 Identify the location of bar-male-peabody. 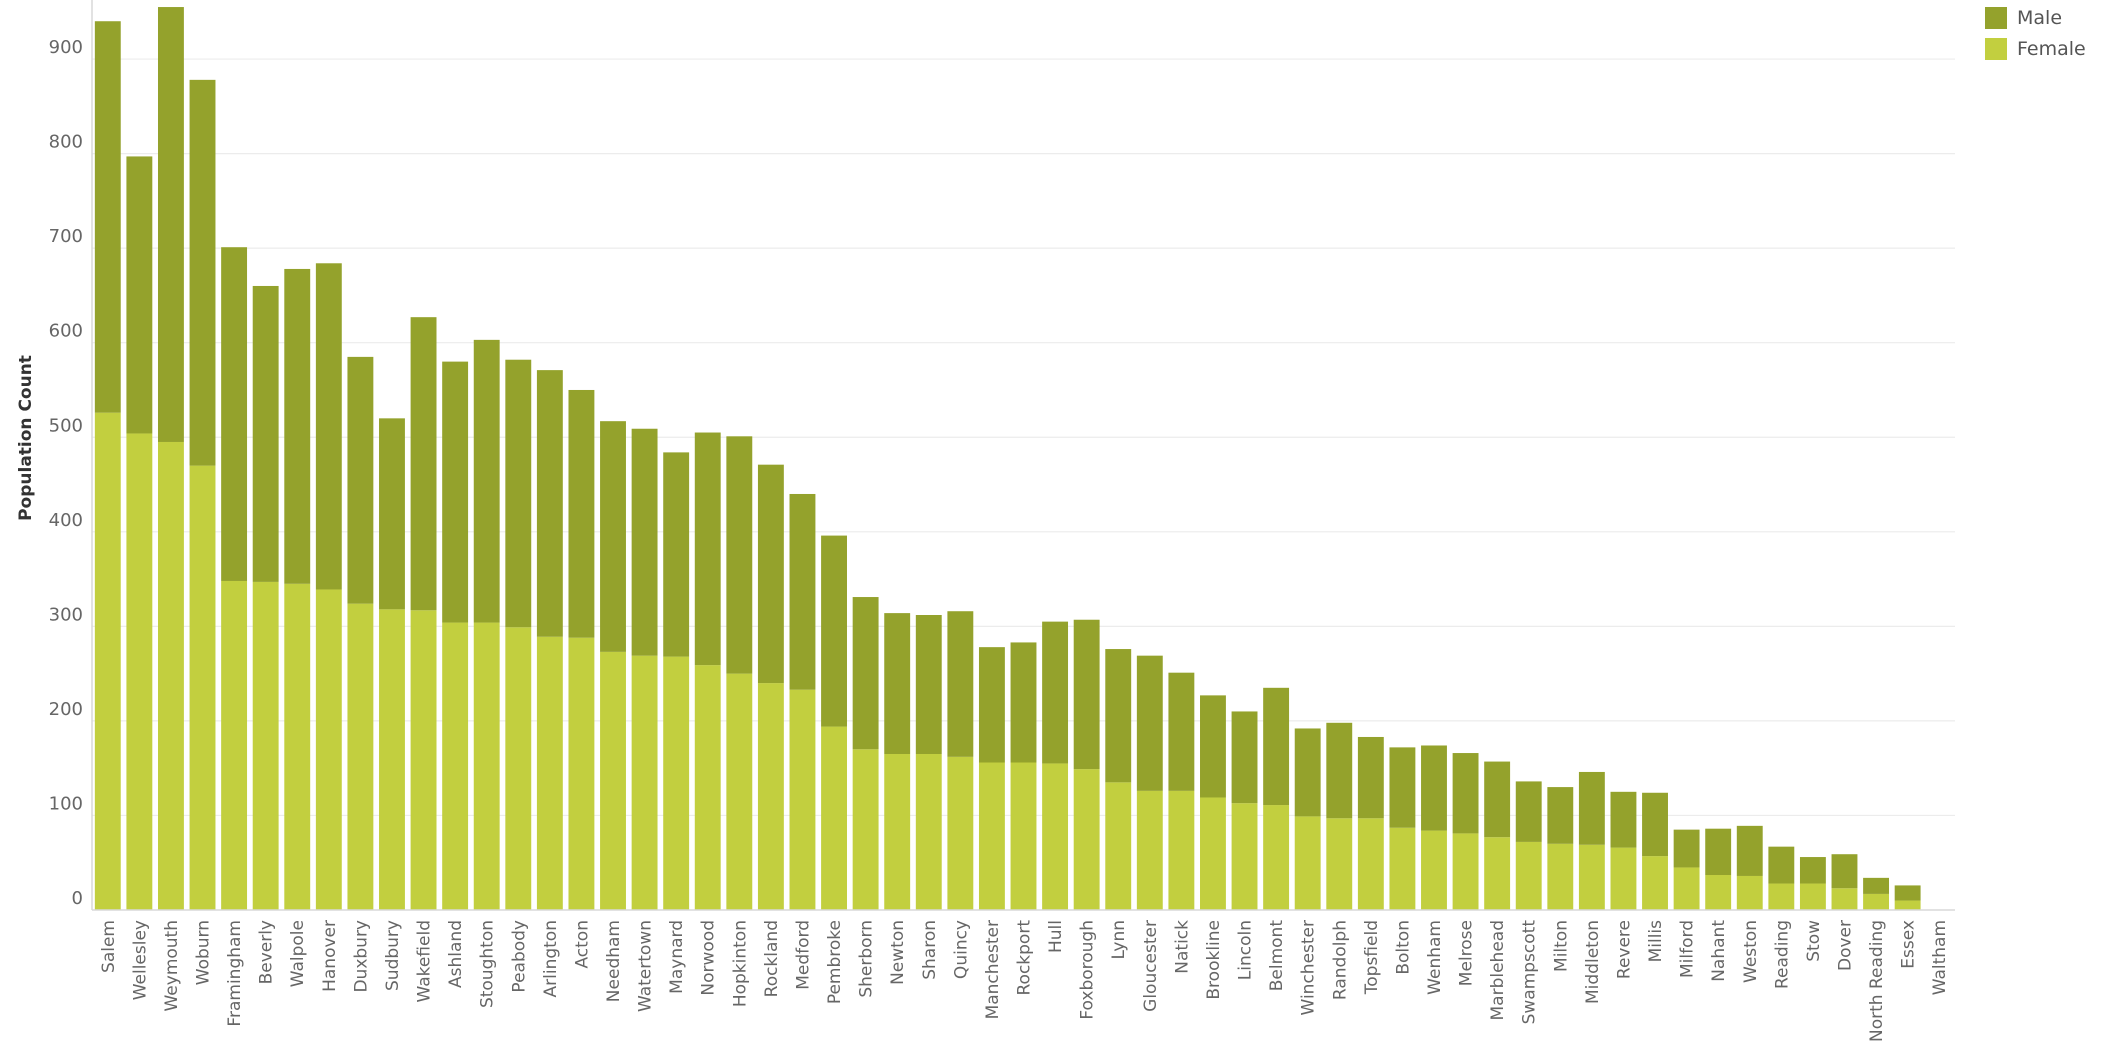
(518, 493).